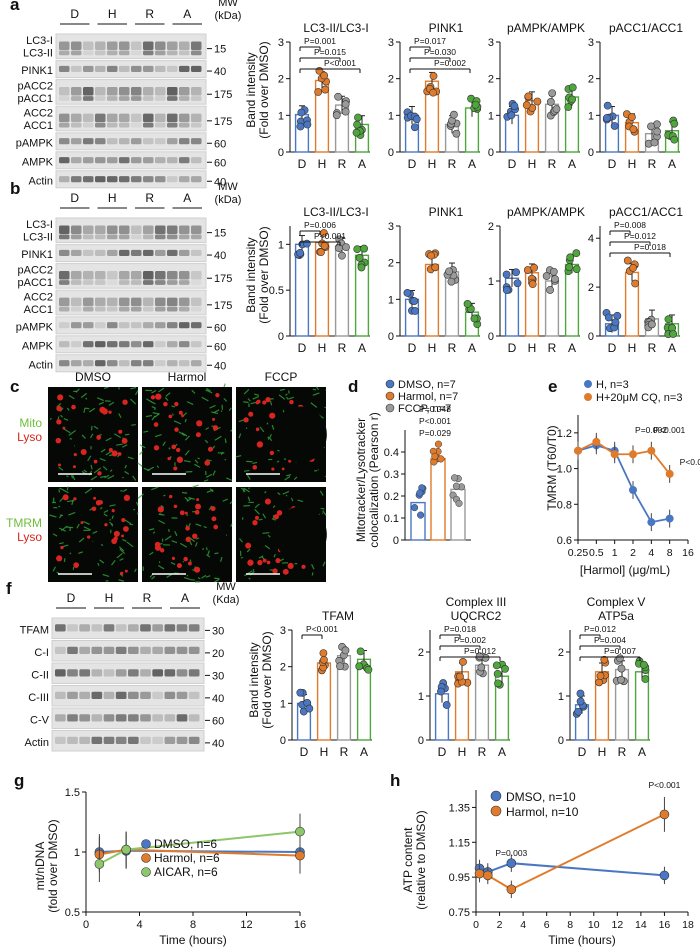 Image resolution: width=700 pixels, height=948 pixels. I want to click on mw-mark: 30, so click(218, 676).